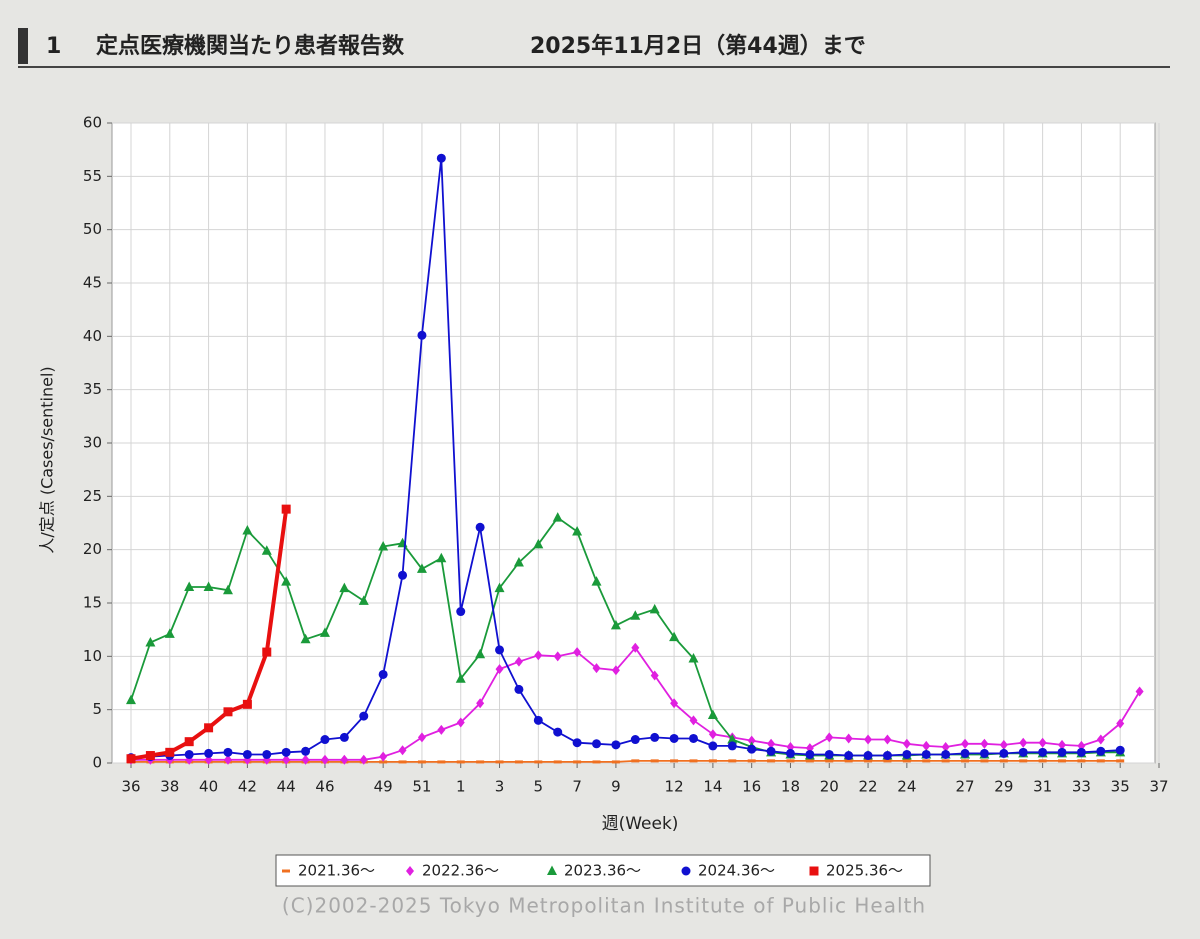 This screenshot has height=939, width=1200. What do you see at coordinates (829, 787) in the screenshot?
I see `x-tick-label: 20` at bounding box center [829, 787].